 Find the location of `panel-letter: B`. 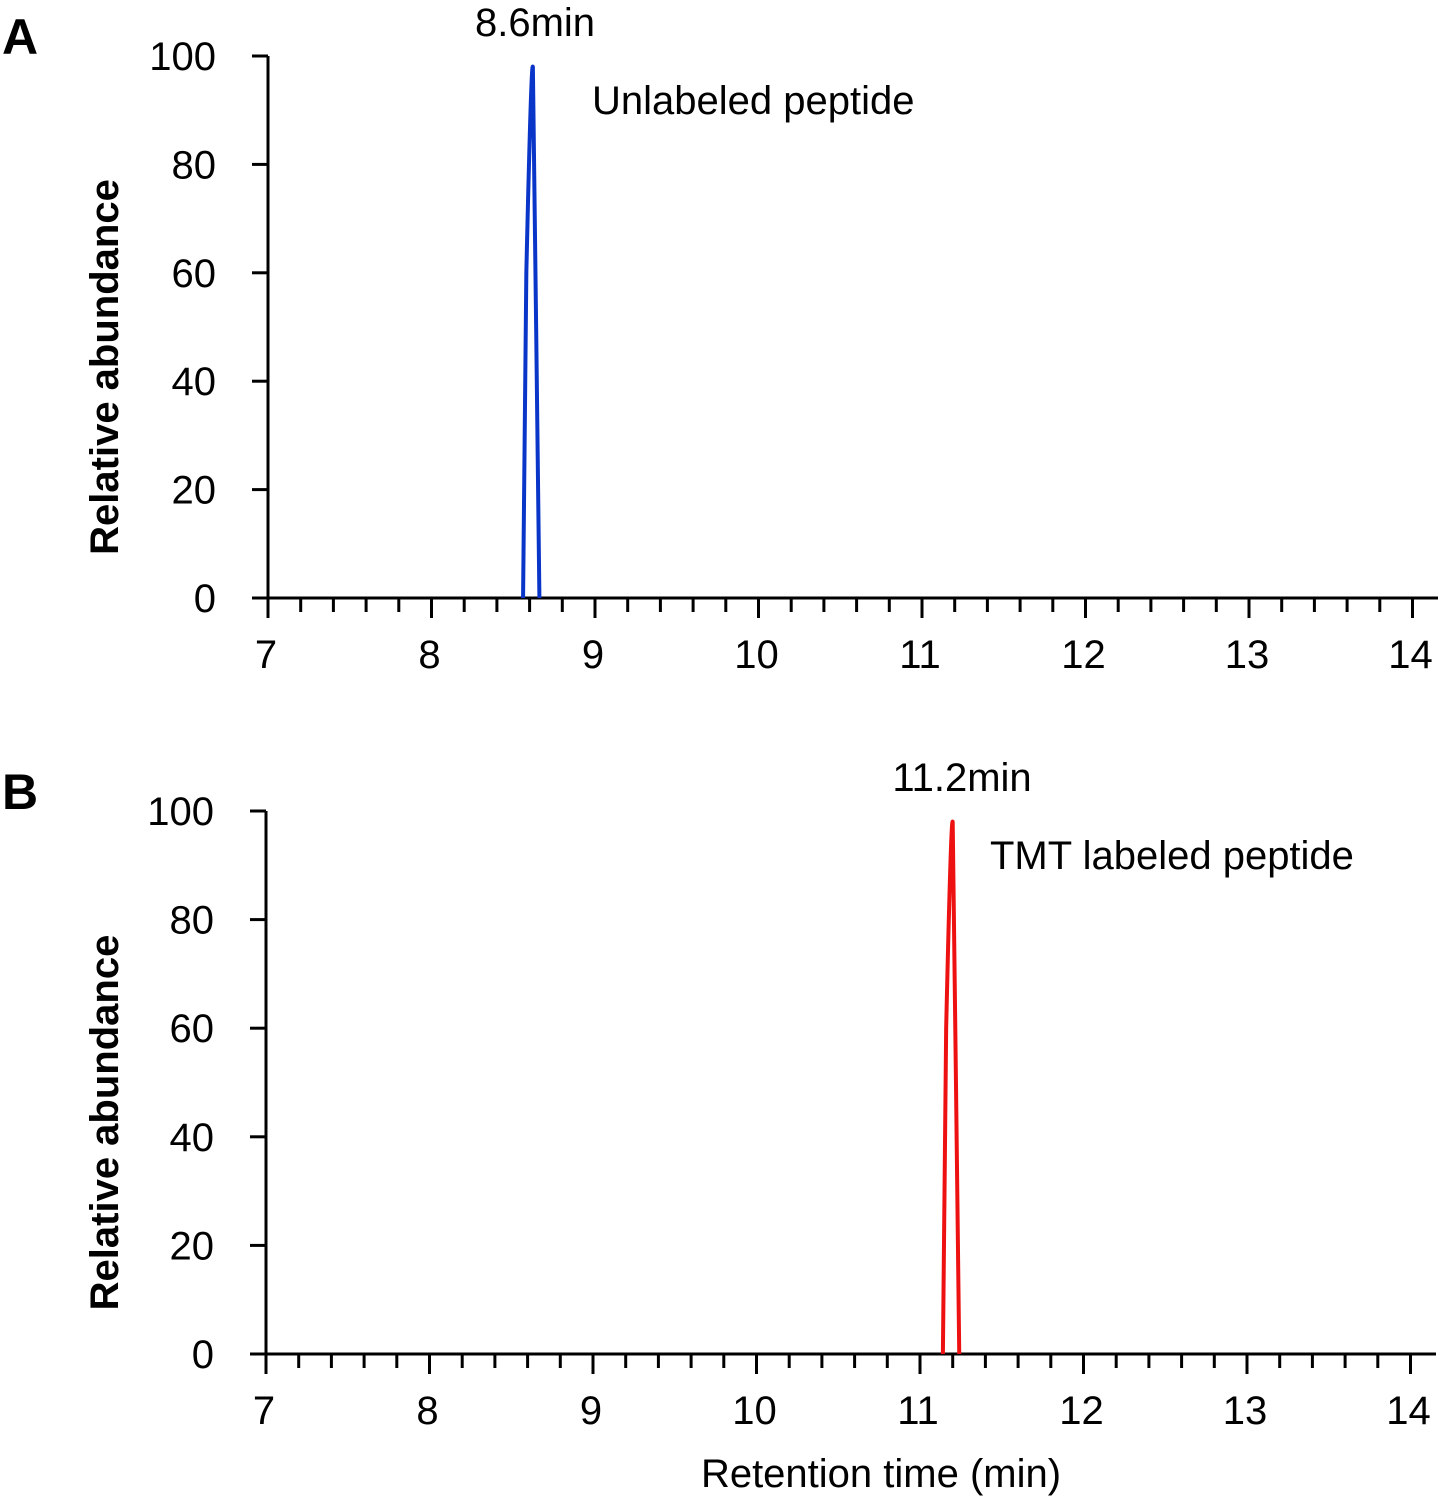

panel-letter: B is located at coordinates (20, 792).